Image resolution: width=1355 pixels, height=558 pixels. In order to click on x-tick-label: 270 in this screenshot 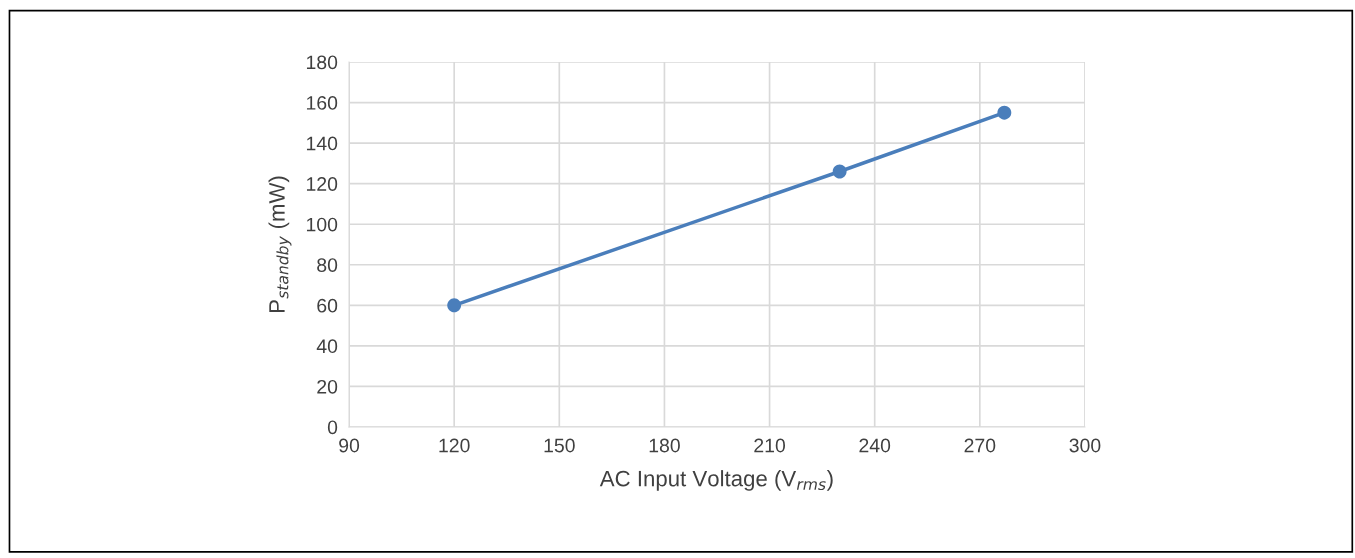, I will do `click(980, 445)`.